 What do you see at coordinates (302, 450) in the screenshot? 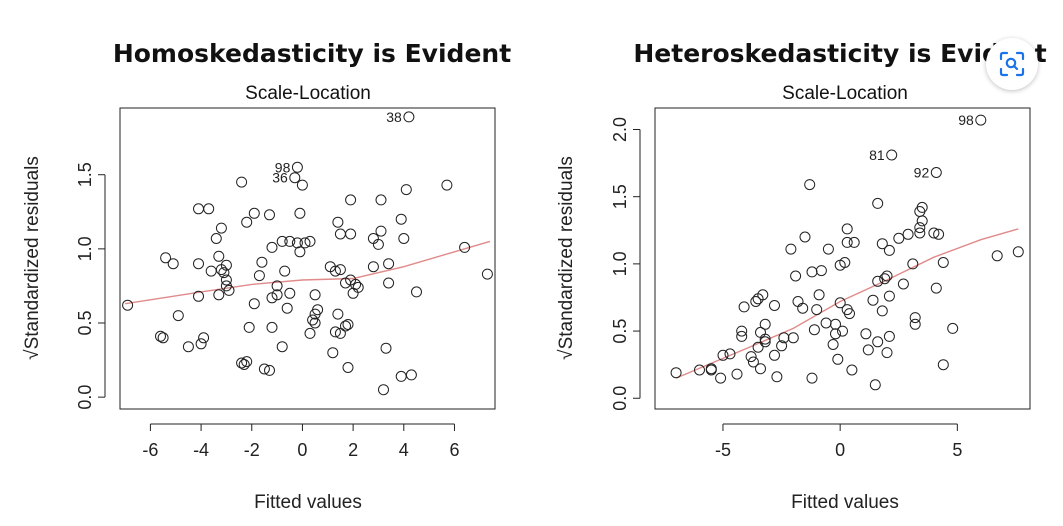
I see `x-tick-label: 0` at bounding box center [302, 450].